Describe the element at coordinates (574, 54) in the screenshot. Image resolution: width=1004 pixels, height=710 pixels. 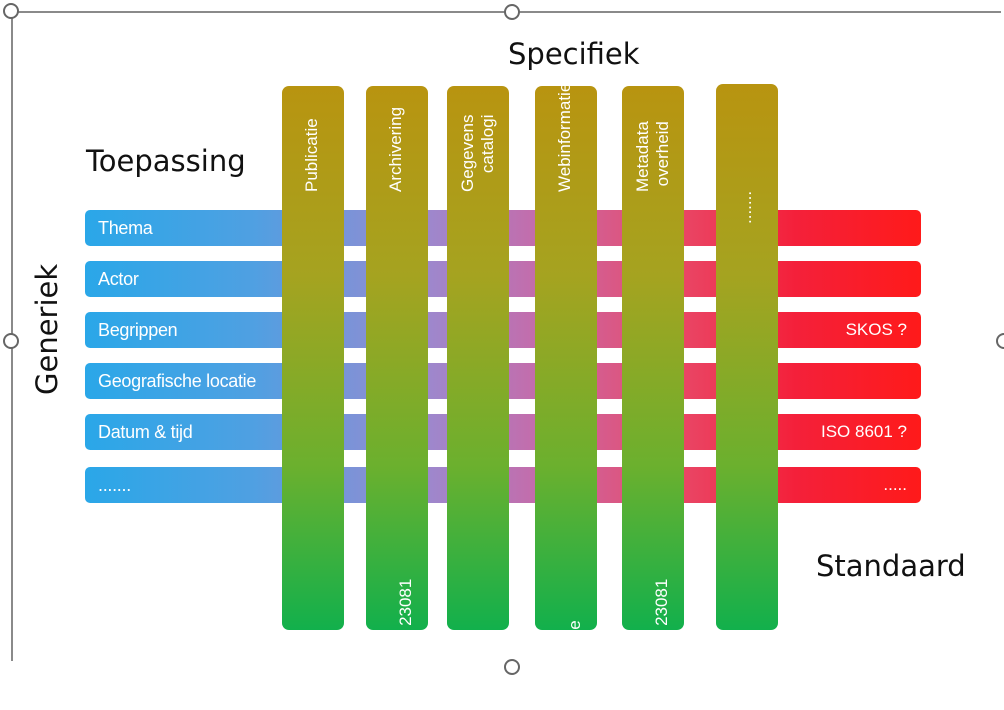
I see `heading-specifiek: Specifiek` at that location.